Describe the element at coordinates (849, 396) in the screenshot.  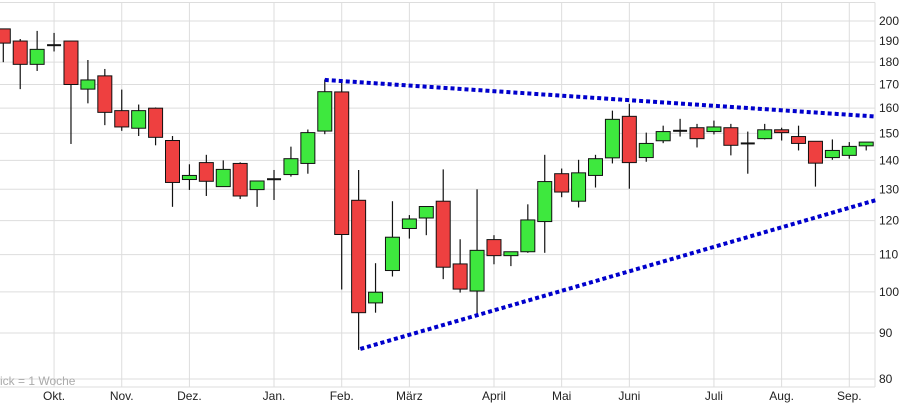
I see `x-tick-label: Sep.` at that location.